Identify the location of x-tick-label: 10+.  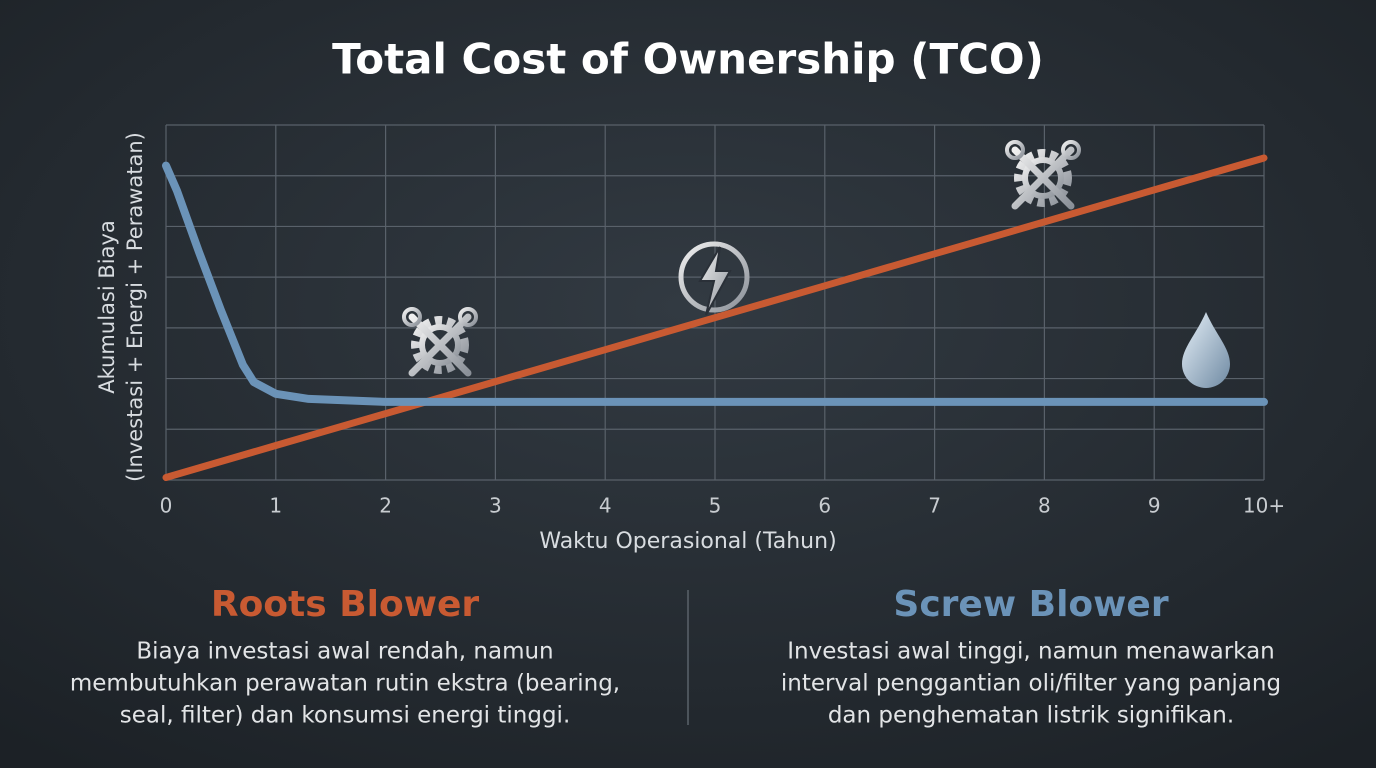
(1264, 506).